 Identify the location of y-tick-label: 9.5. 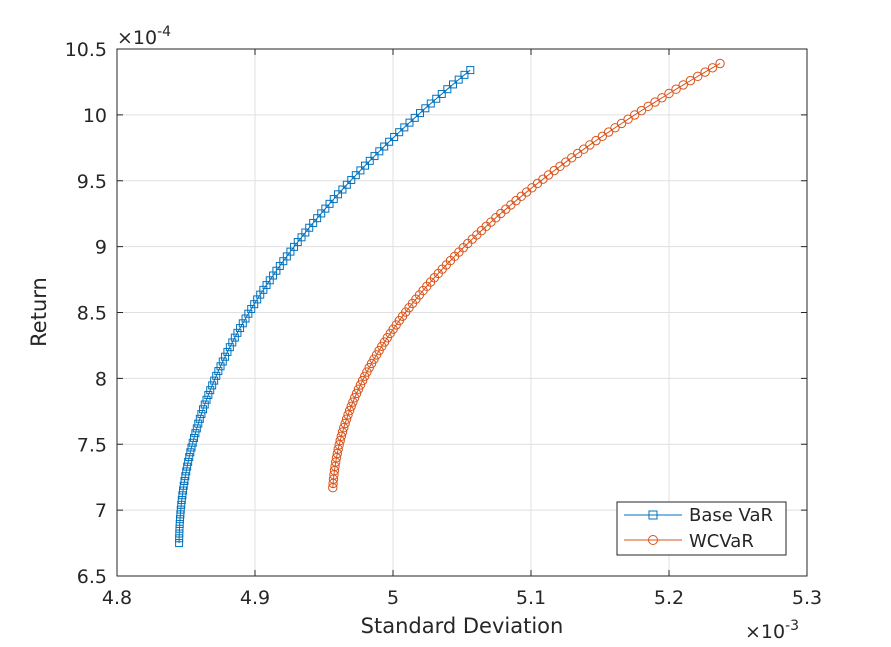
(92, 182).